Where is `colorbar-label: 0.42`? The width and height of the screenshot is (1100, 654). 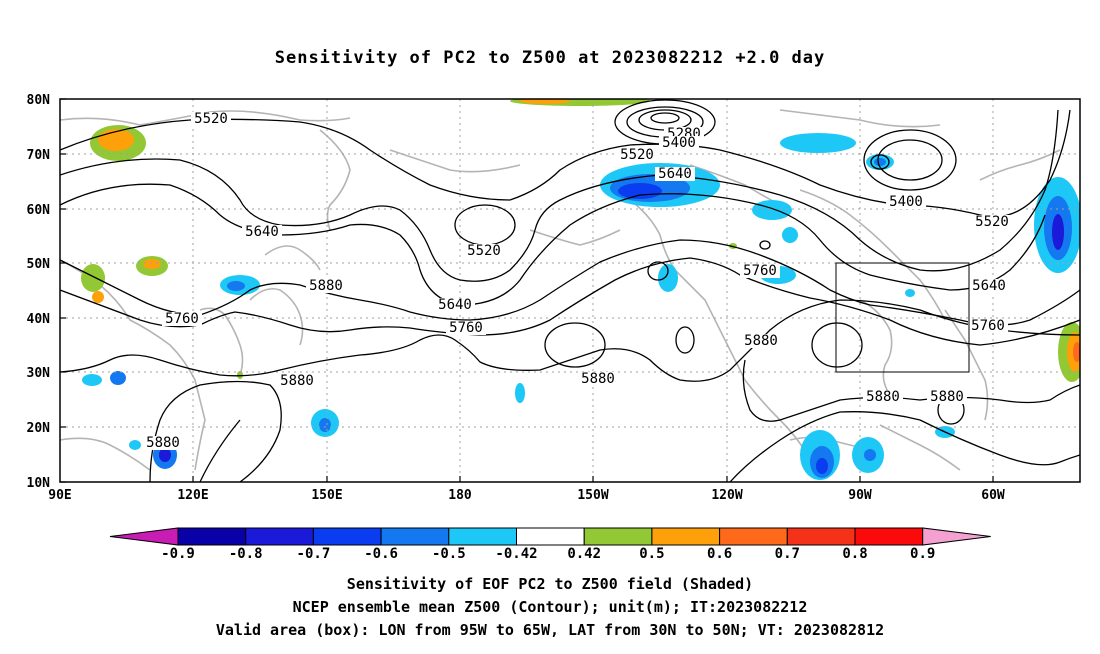
colorbar-label: 0.42 is located at coordinates (584, 554).